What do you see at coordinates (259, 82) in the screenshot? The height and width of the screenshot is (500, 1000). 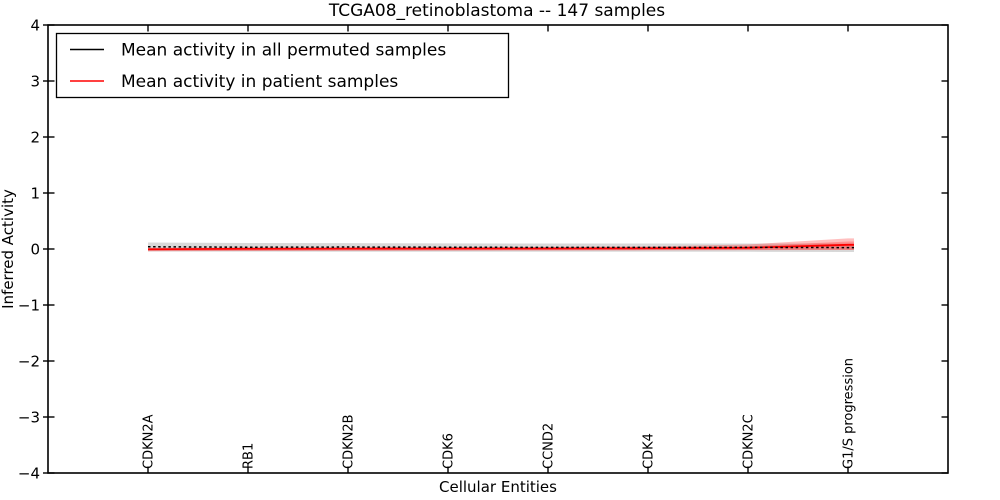 I see `legend-label: Mean activity in patient samples` at bounding box center [259, 82].